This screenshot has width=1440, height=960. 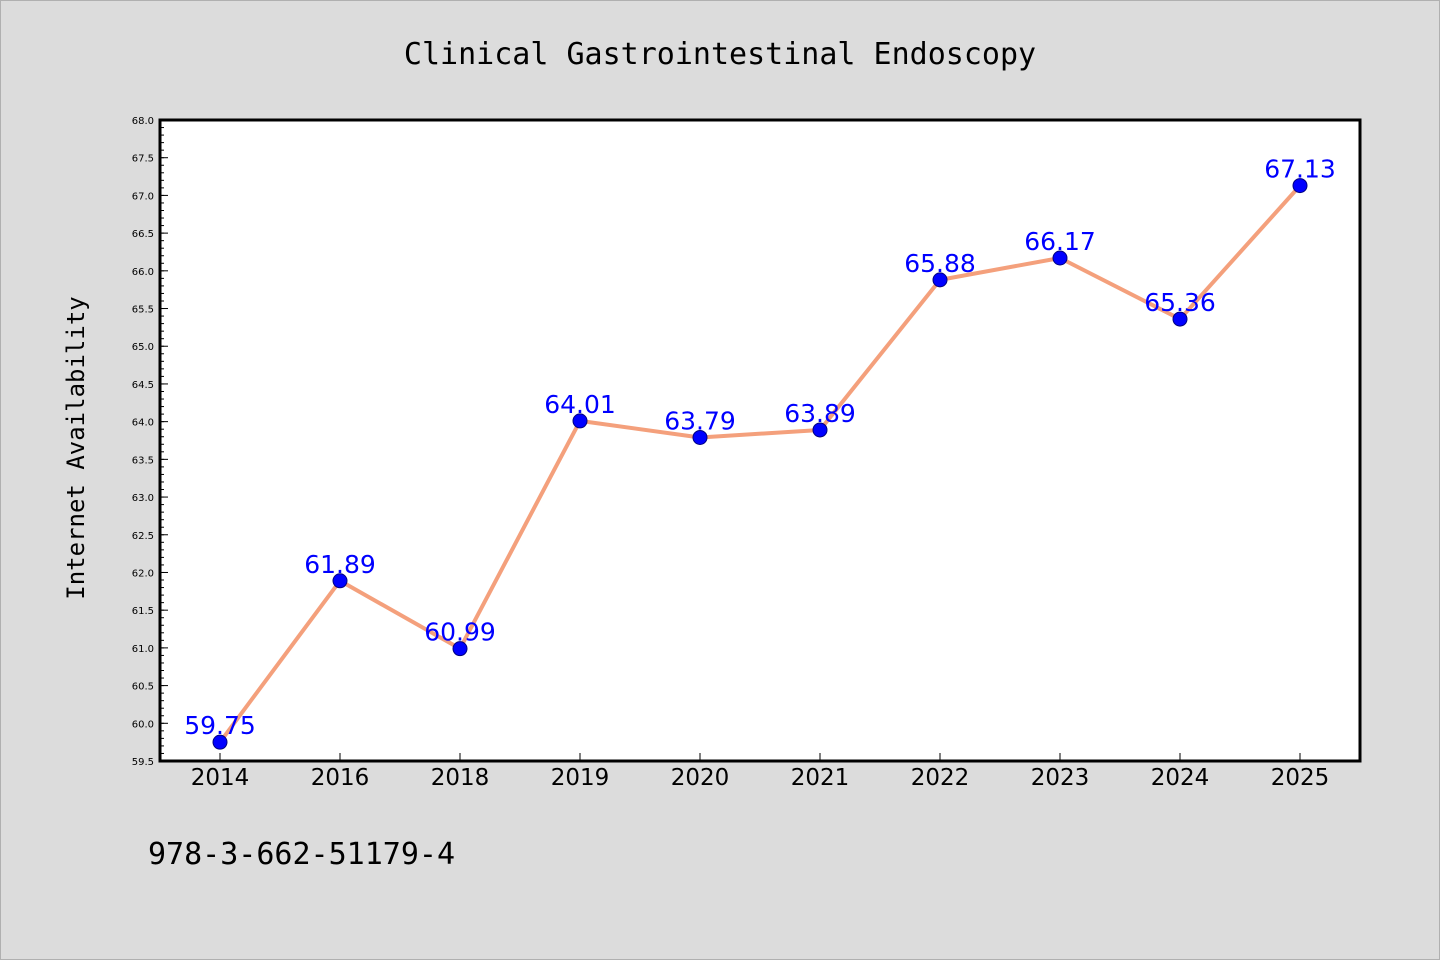 What do you see at coordinates (1300, 778) in the screenshot?
I see `x-tick-label: 2025` at bounding box center [1300, 778].